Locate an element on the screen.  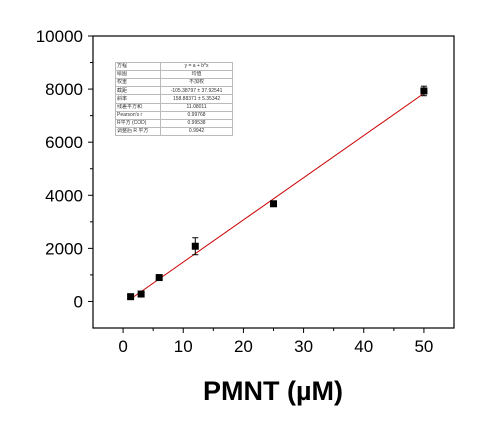
fit-table-label: 截距 is located at coordinates (138, 91).